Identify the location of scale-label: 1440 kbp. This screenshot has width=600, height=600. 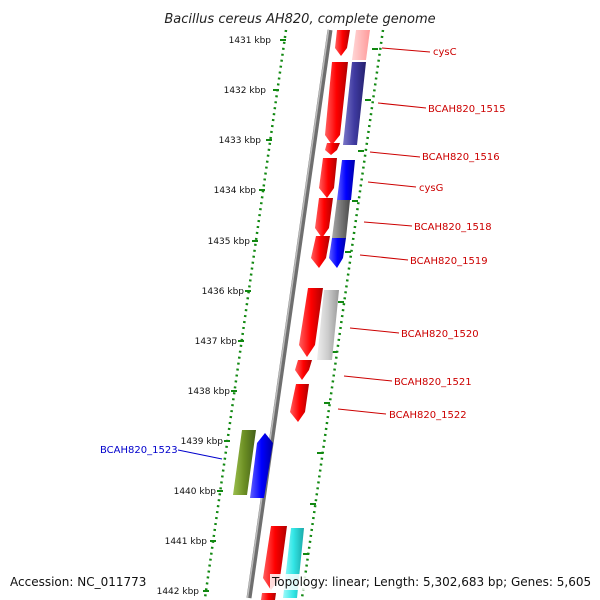
(195, 492).